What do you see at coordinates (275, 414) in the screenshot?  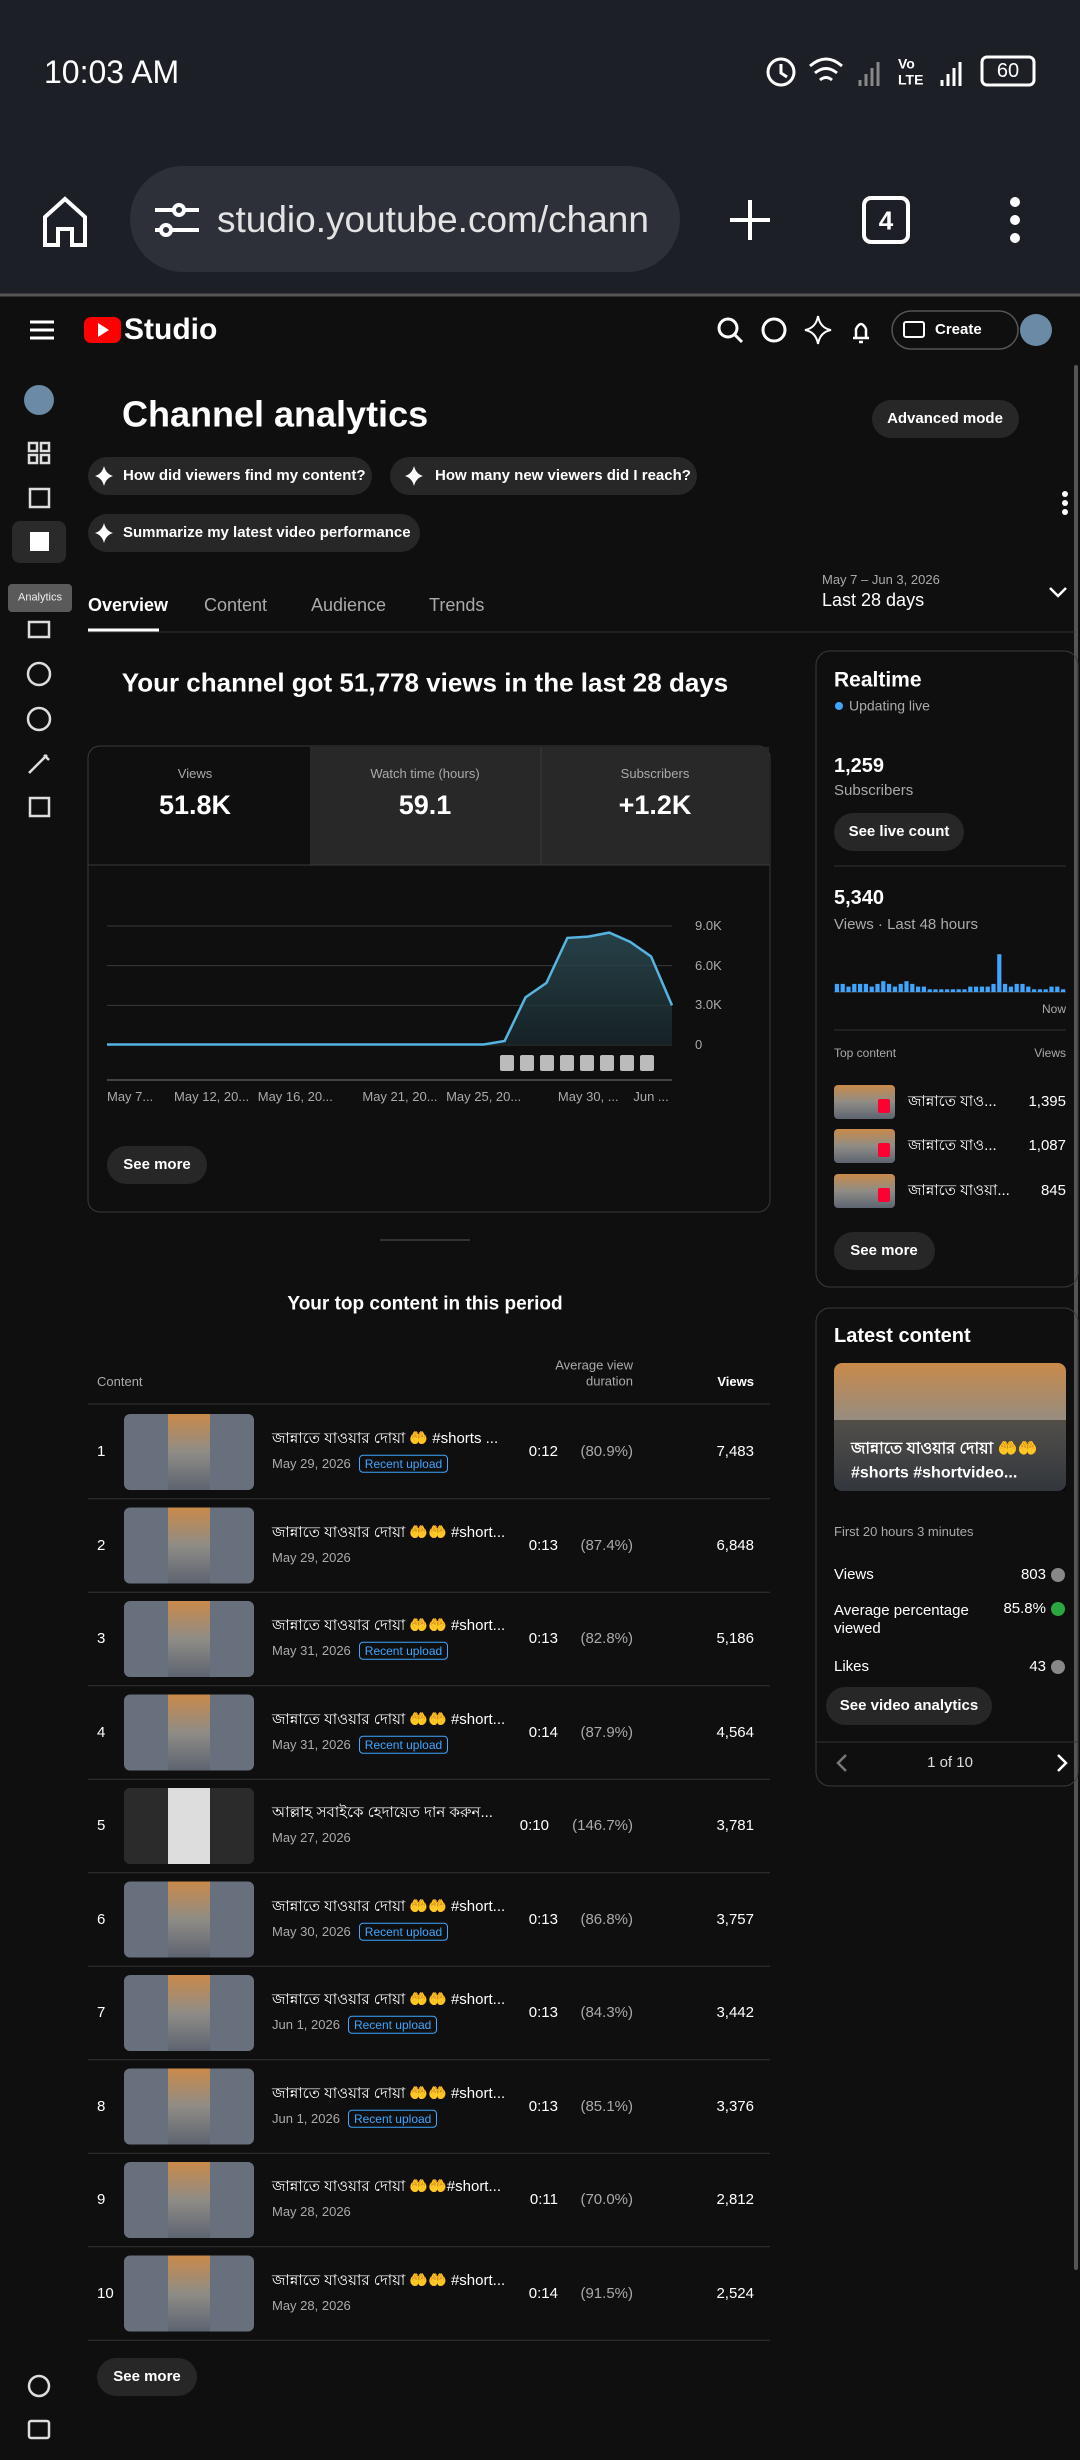 I see `page-title: Channel analytics` at bounding box center [275, 414].